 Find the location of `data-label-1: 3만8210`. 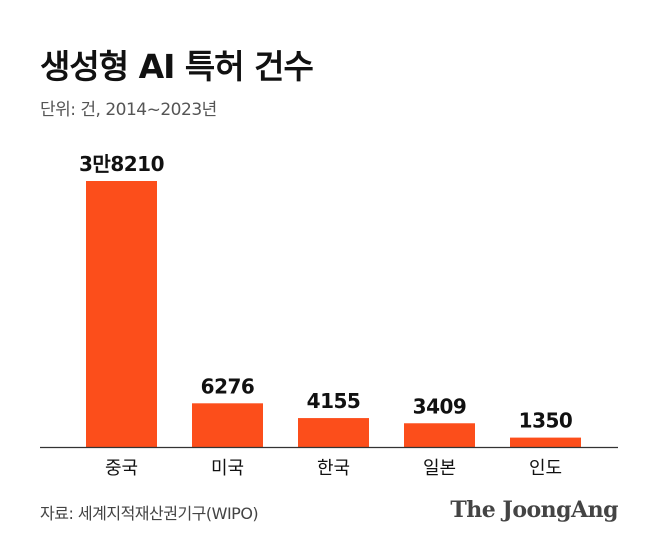

data-label-1: 3만8210 is located at coordinates (121, 164).